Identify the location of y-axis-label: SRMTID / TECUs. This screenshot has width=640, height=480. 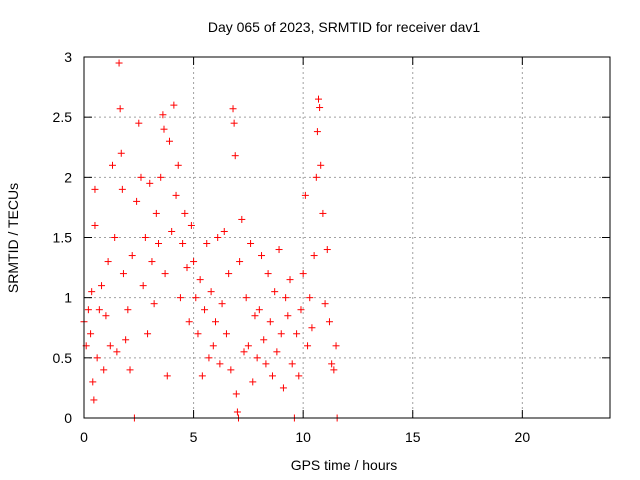
(13, 238).